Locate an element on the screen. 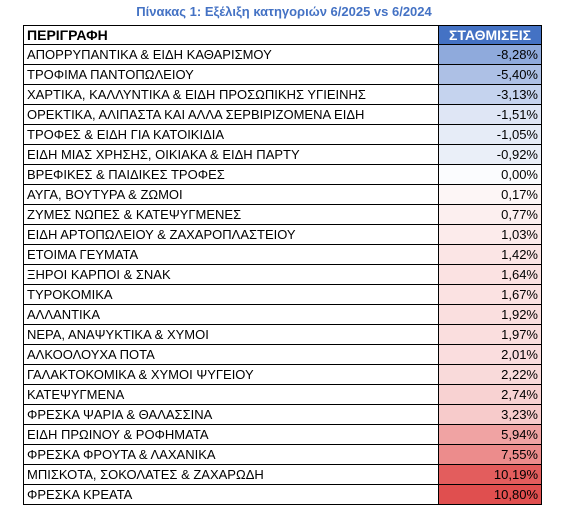  category-label: ΑΠΟΡΡΥΠΑΝΤΙΚΑ & ΕΙΔΗ ΚΑΘΑΡΙΣΜΟΥ is located at coordinates (231, 54).